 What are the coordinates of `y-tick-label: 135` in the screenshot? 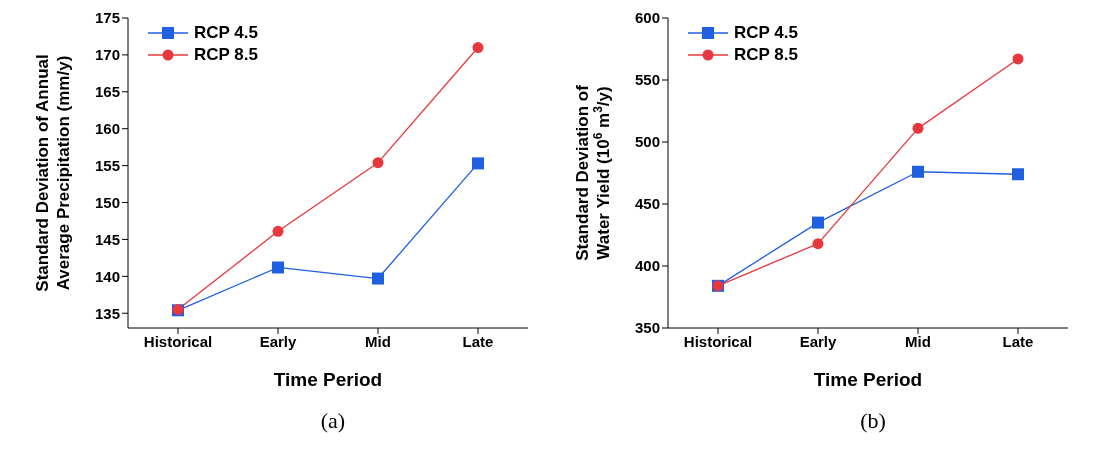 It's located at (107, 313).